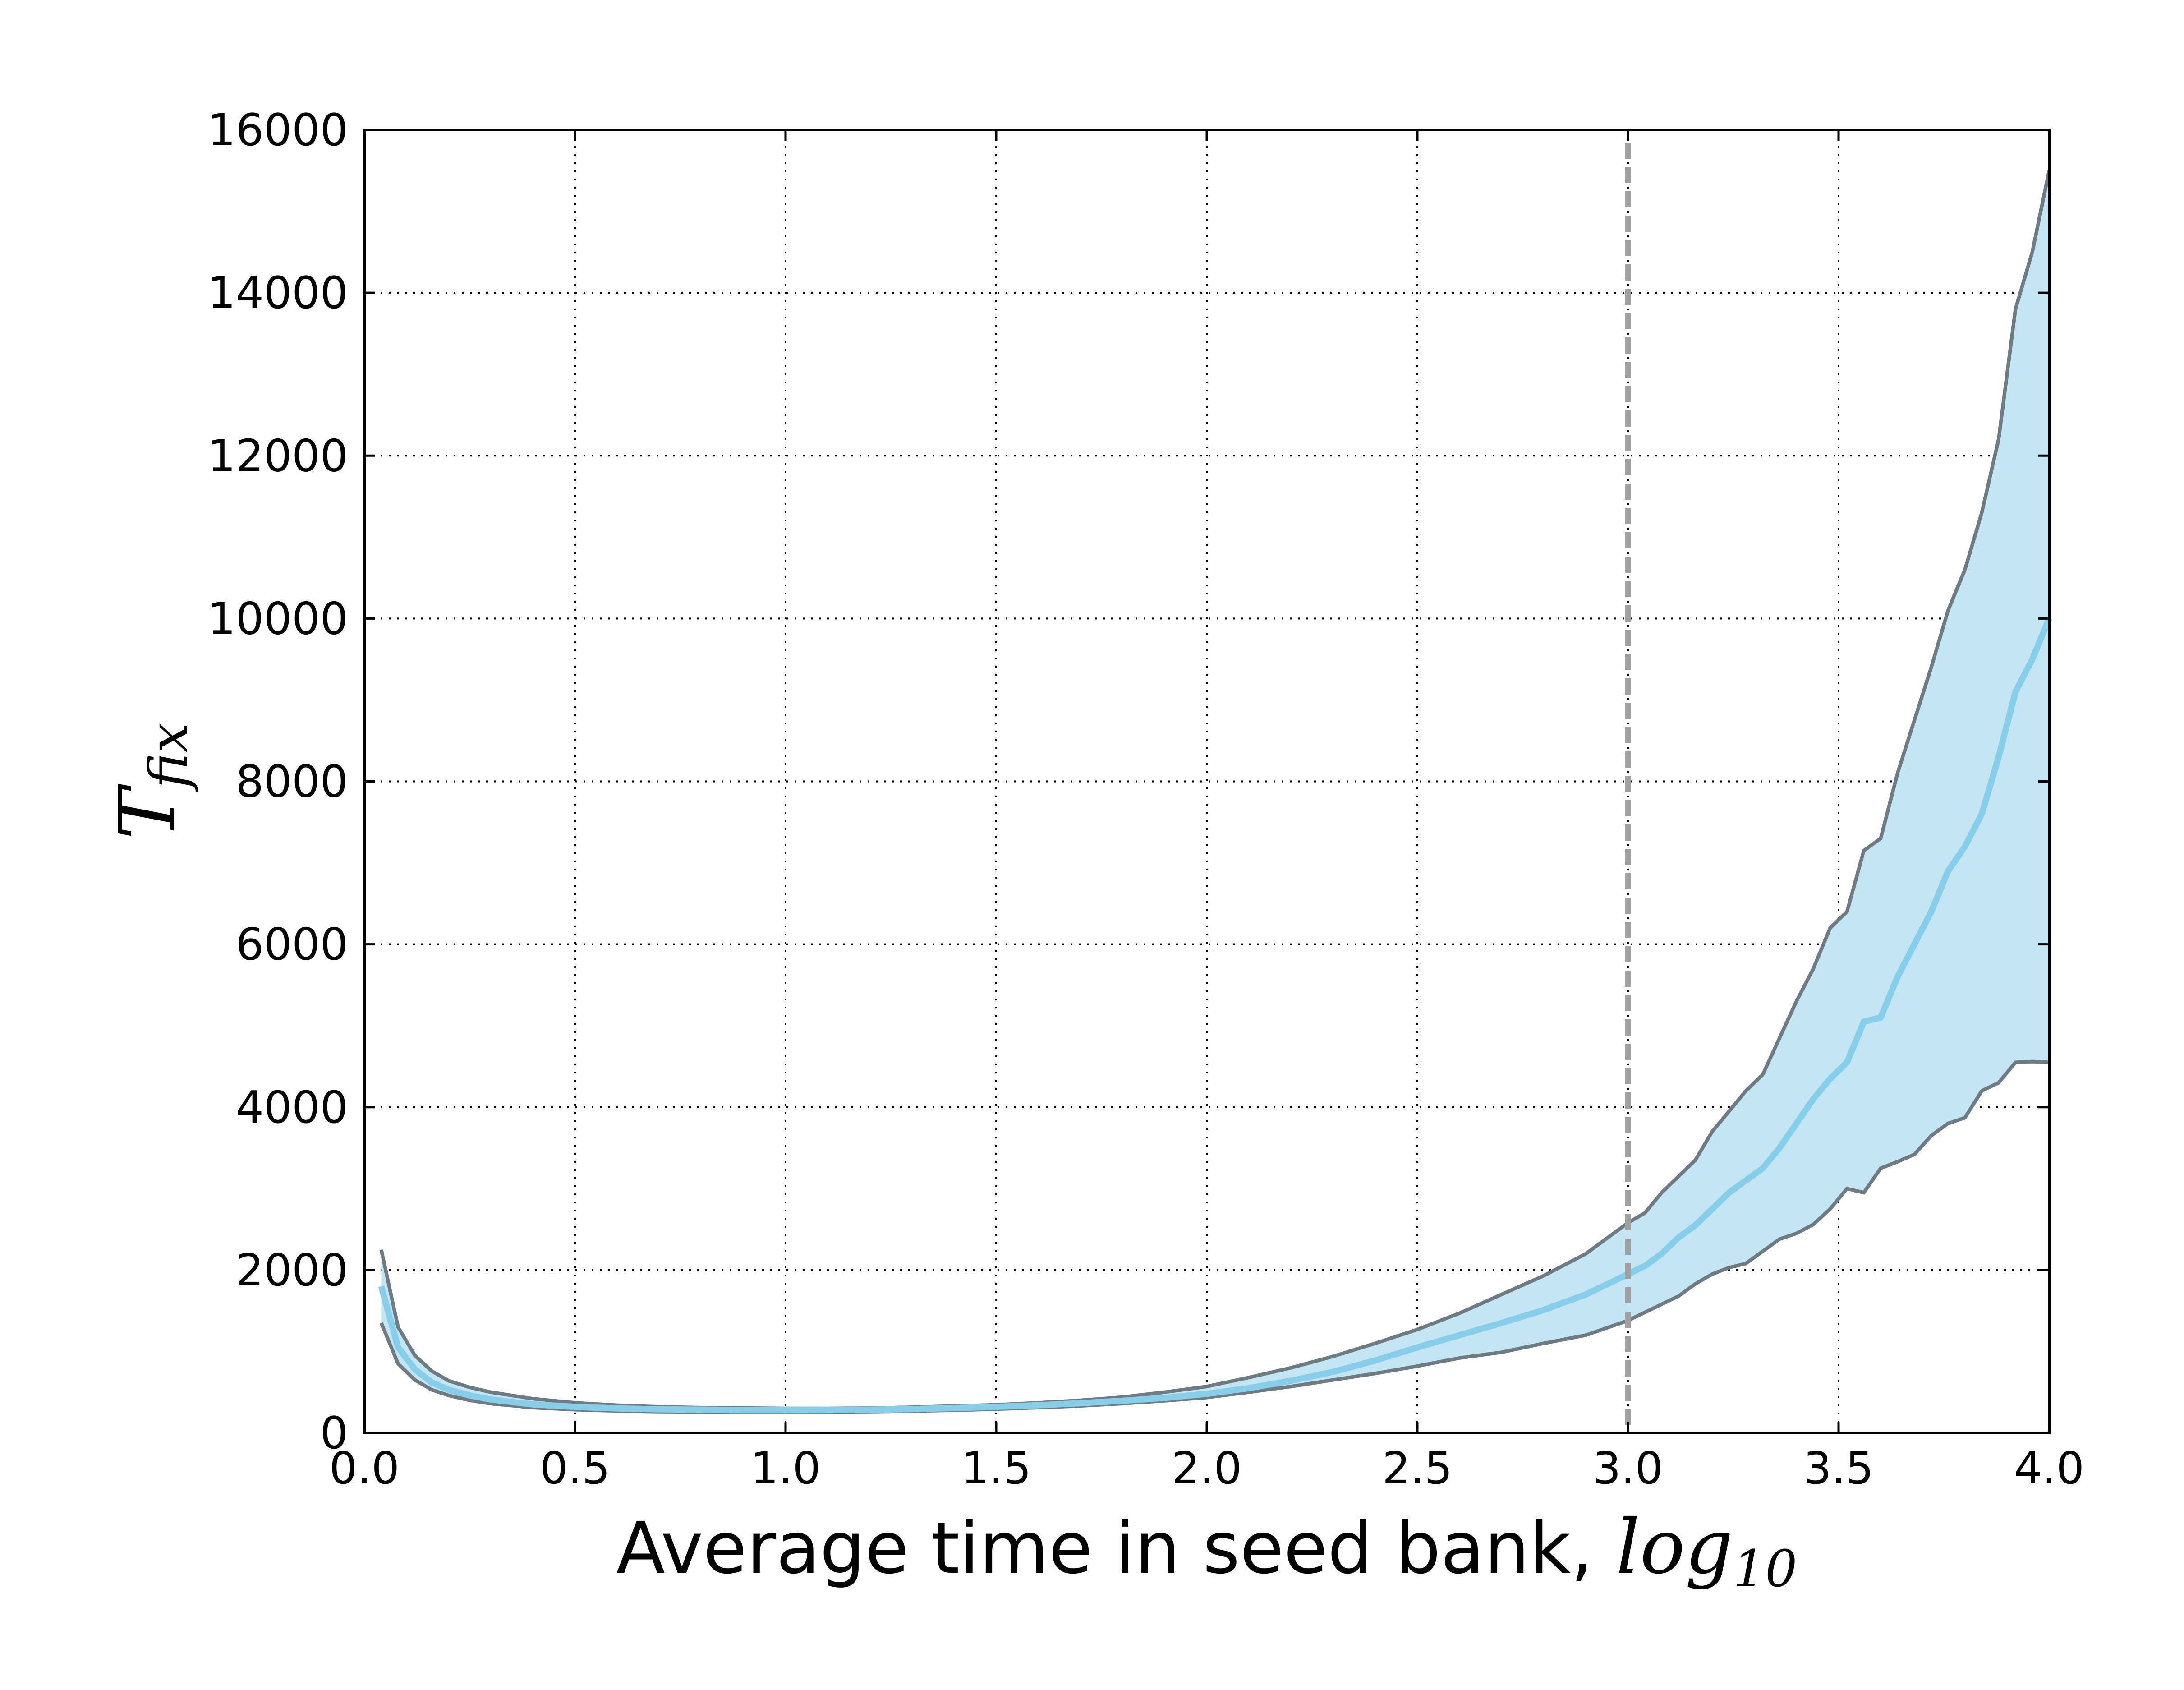  What do you see at coordinates (292, 782) in the screenshot?
I see `y-tick-label: 8000` at bounding box center [292, 782].